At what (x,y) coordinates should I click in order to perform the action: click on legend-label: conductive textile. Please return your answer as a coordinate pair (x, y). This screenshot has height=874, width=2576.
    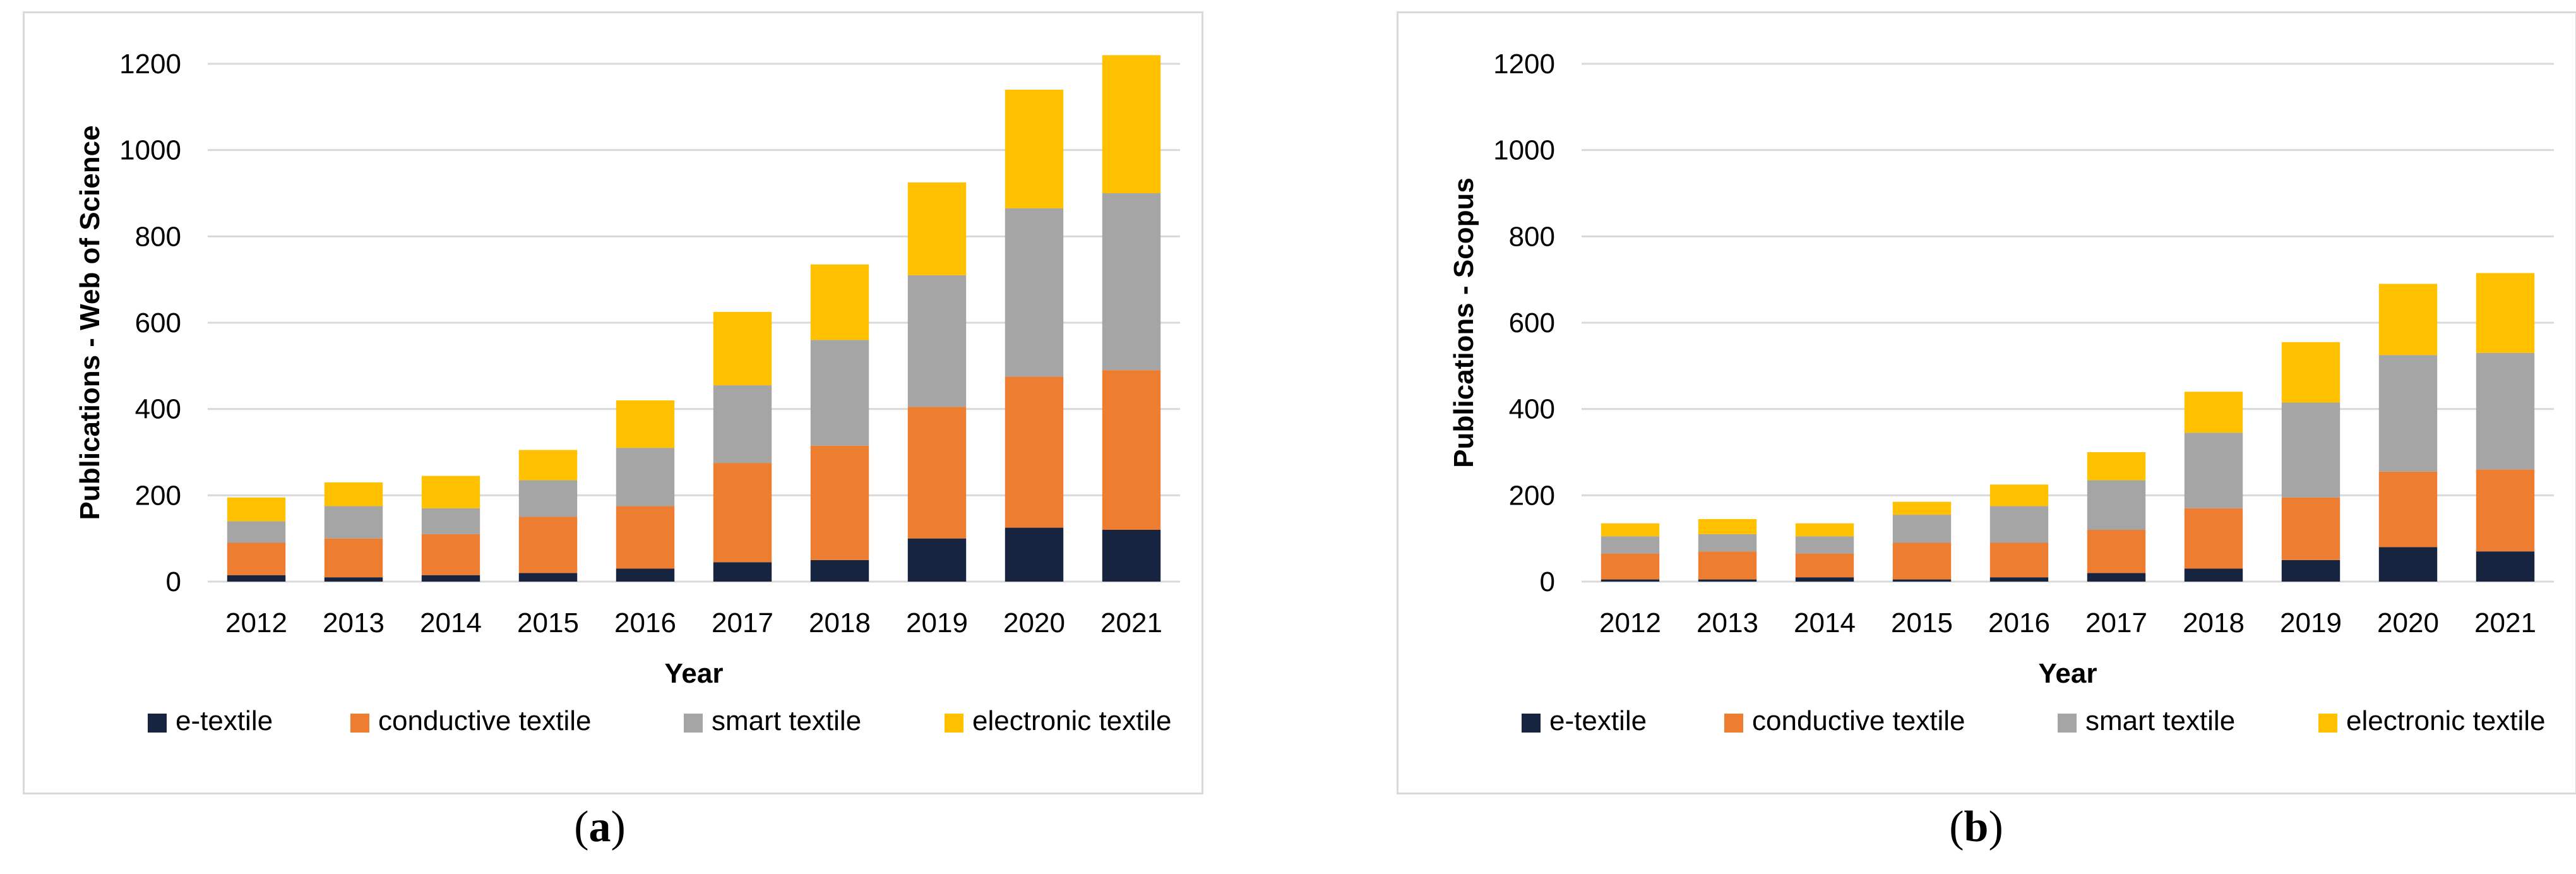
    Looking at the image, I should click on (1858, 720).